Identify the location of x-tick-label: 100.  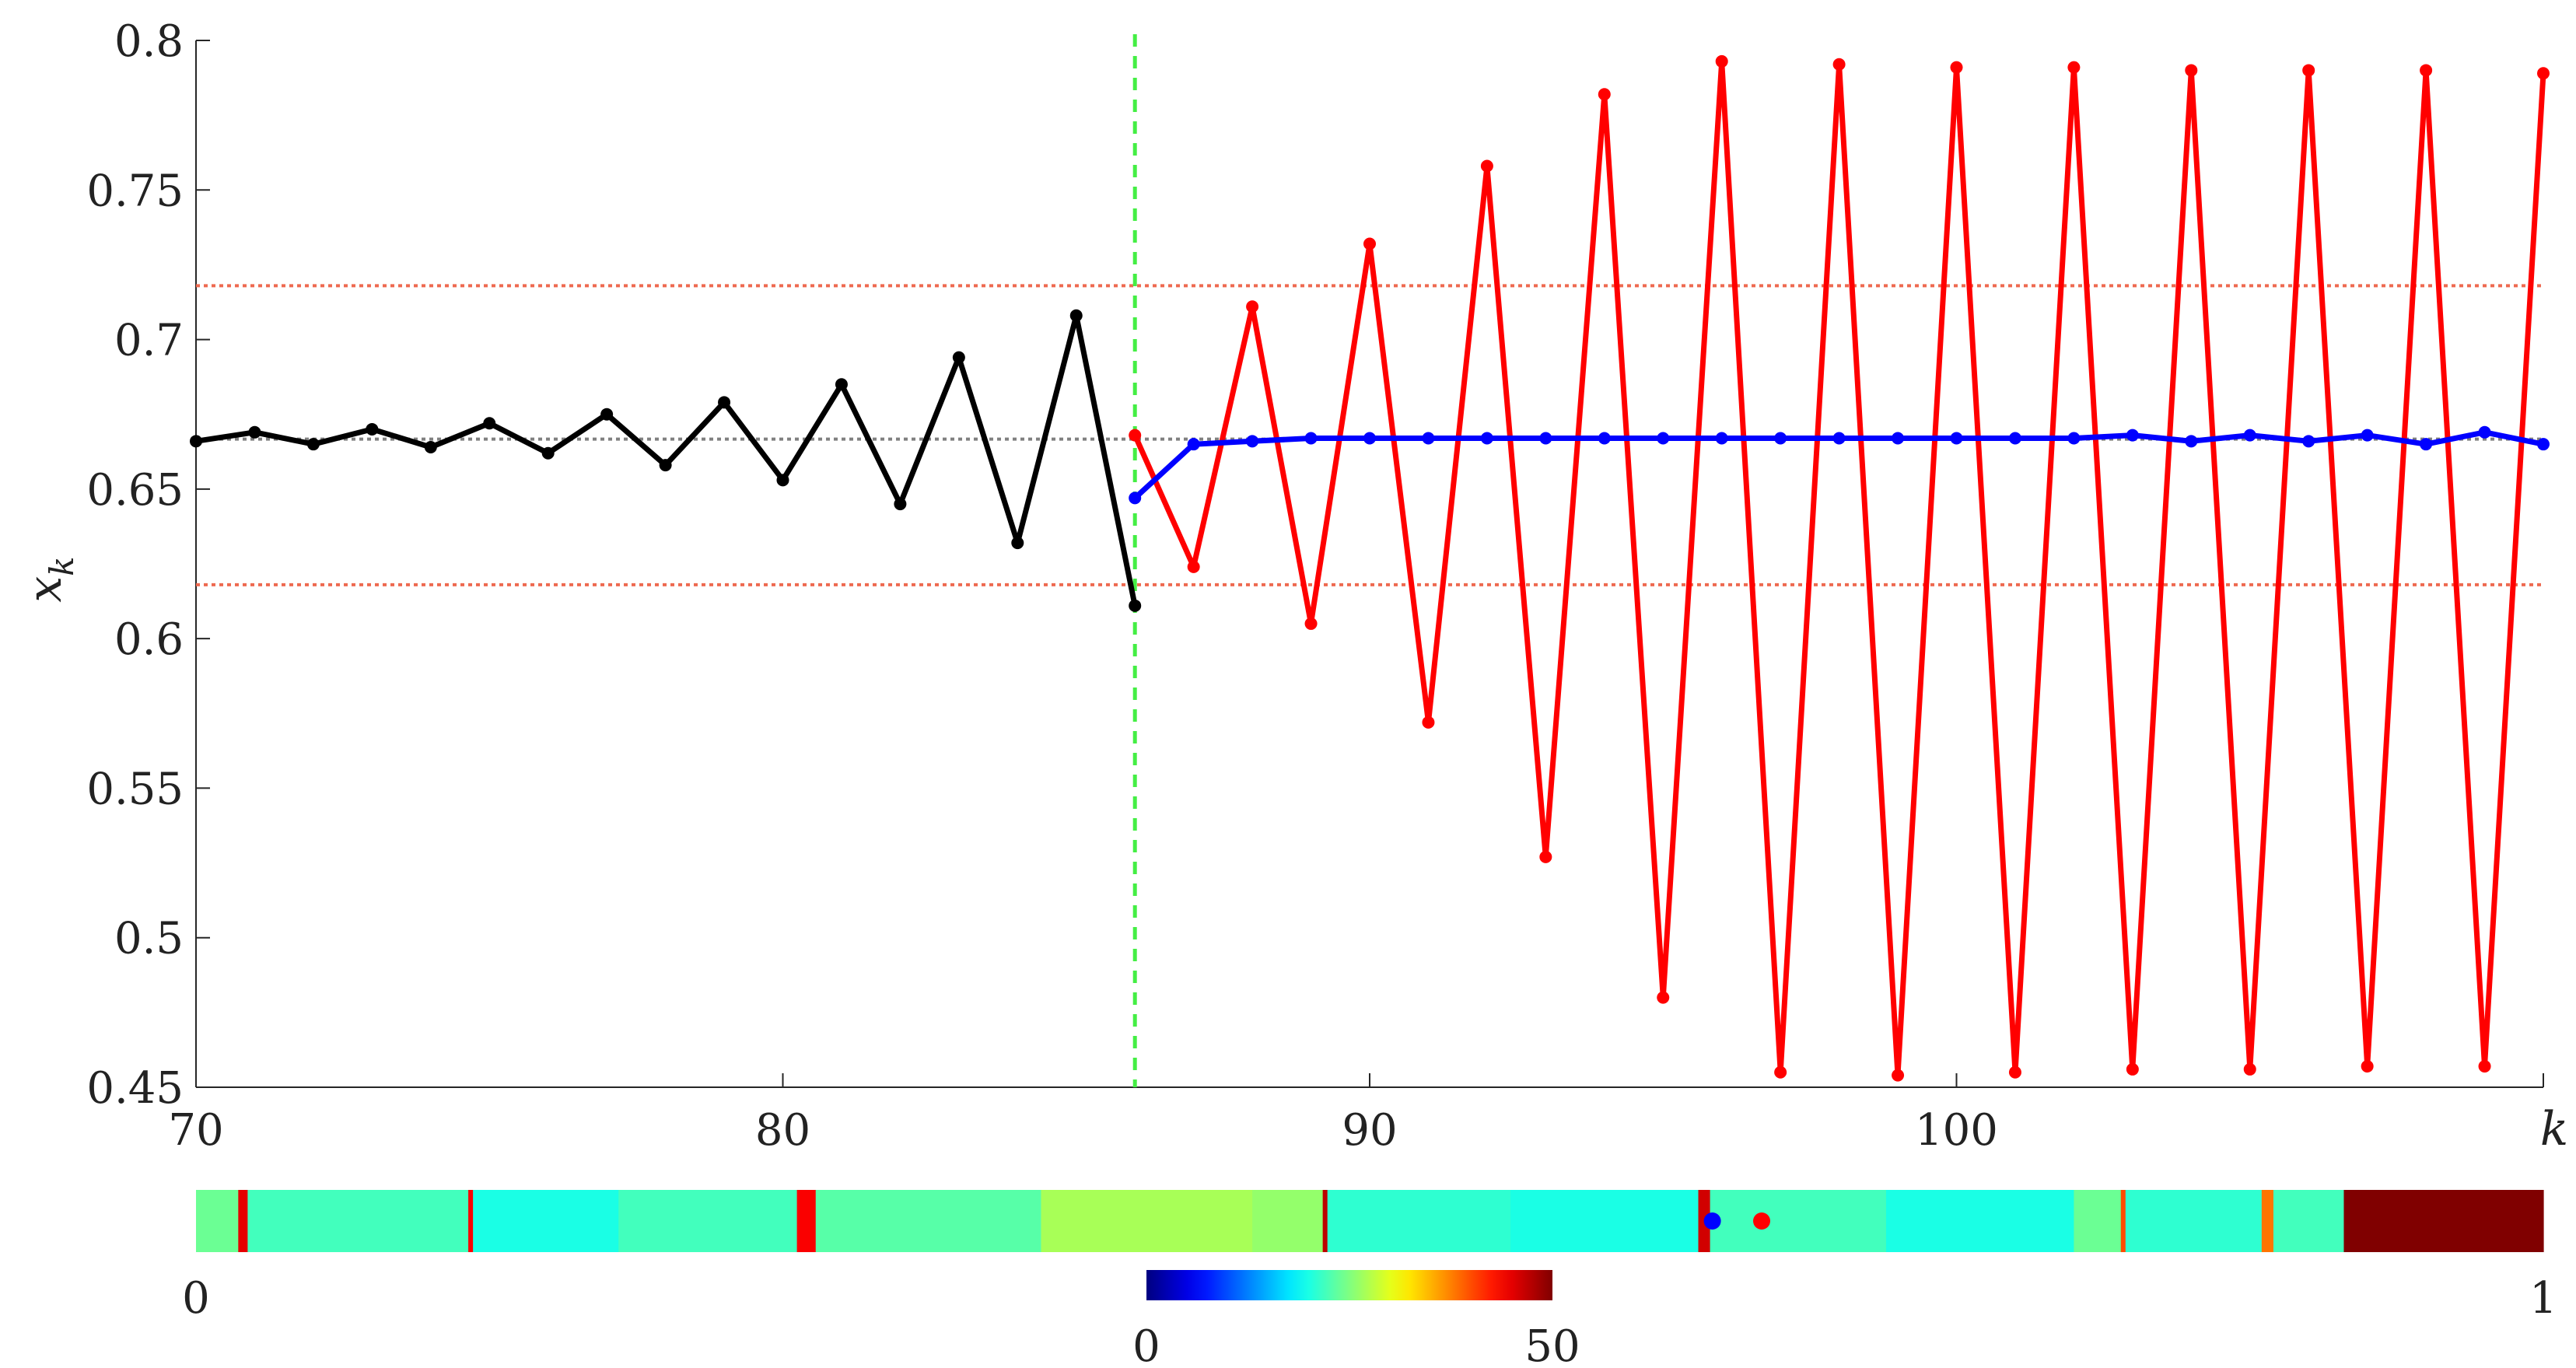
(1956, 1130).